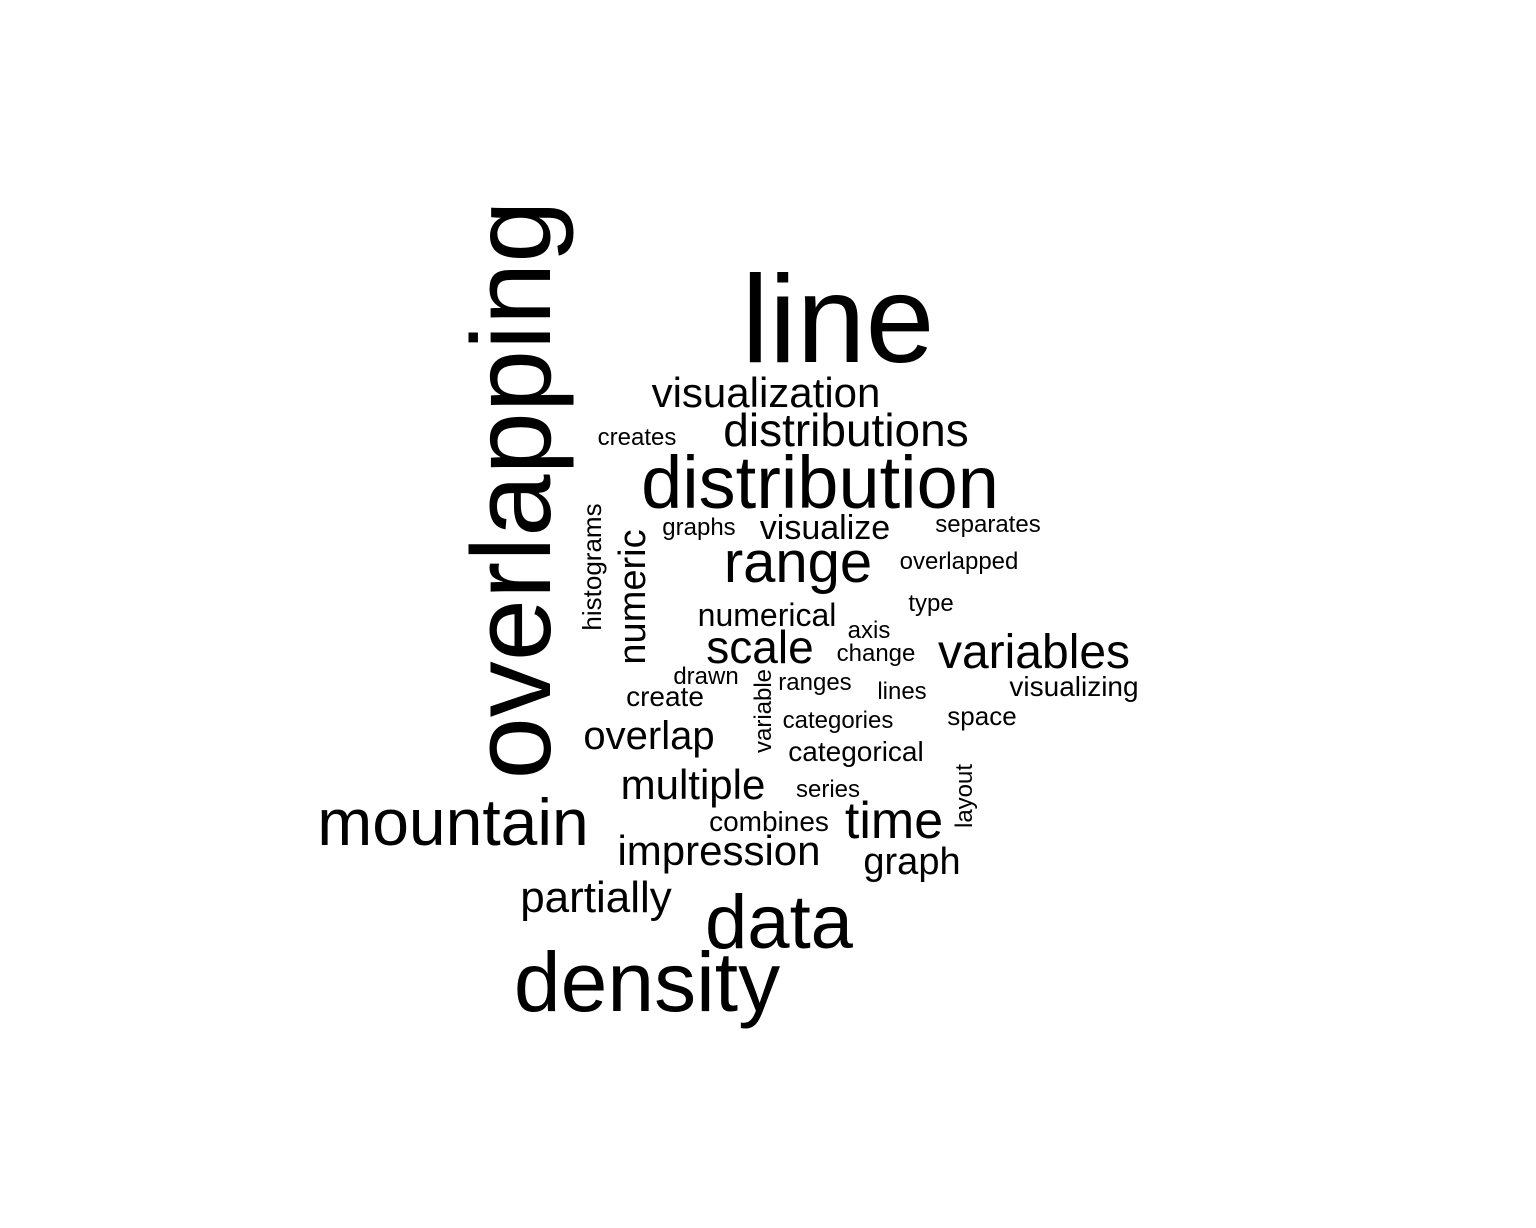 Image resolution: width=1536 pixels, height=1228 pixels. What do you see at coordinates (838, 720) in the screenshot?
I see `word-categories: categories` at bounding box center [838, 720].